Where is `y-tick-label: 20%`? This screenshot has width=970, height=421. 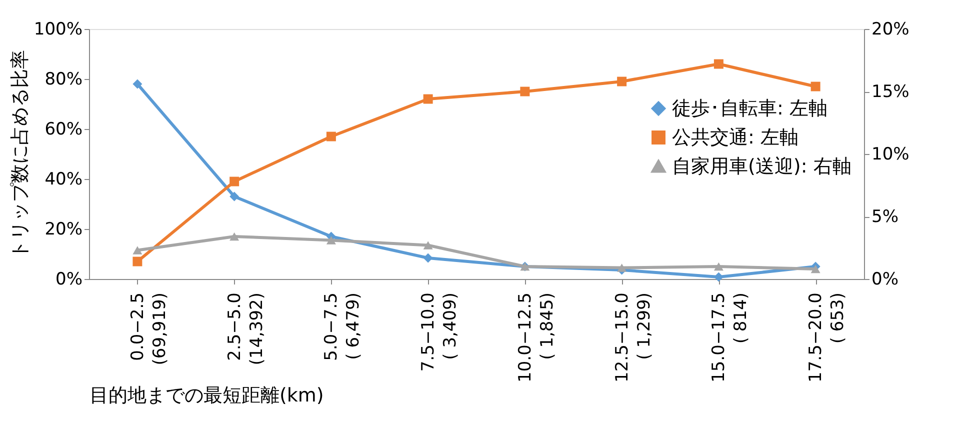
y-tick-label: 20% is located at coordinates (63, 230).